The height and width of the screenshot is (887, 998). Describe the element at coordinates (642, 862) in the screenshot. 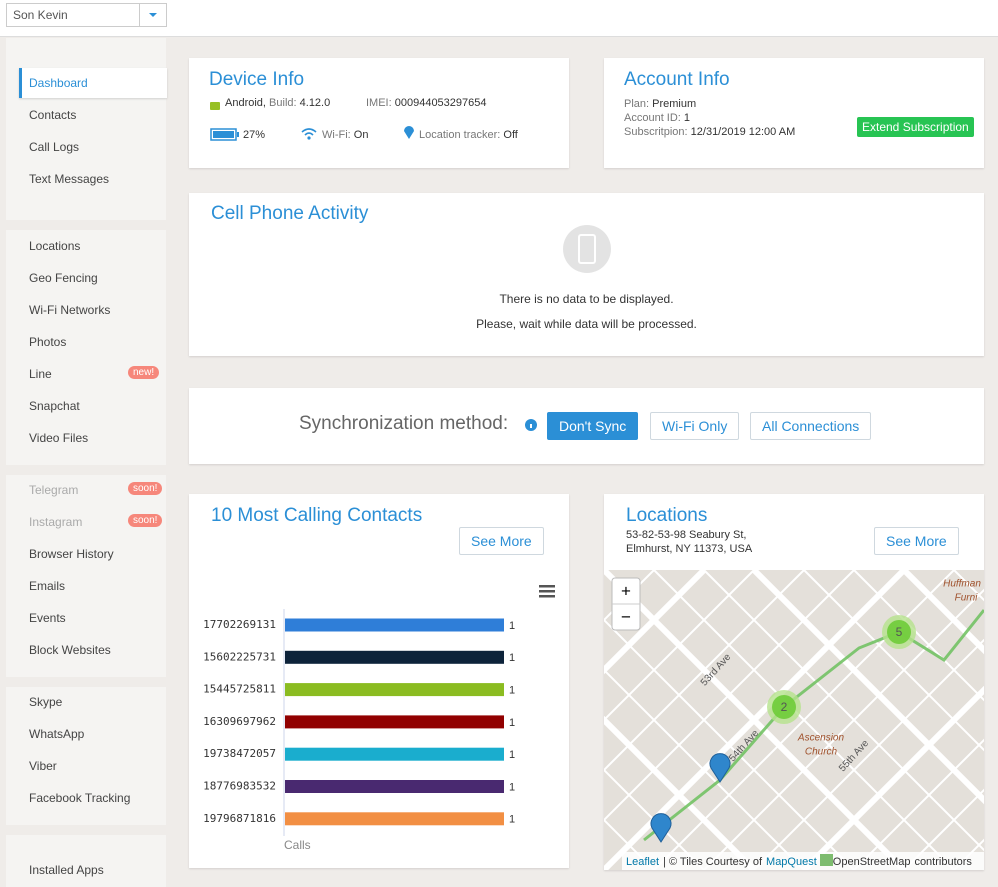

I see `attribution-part: Leaflet` at that location.